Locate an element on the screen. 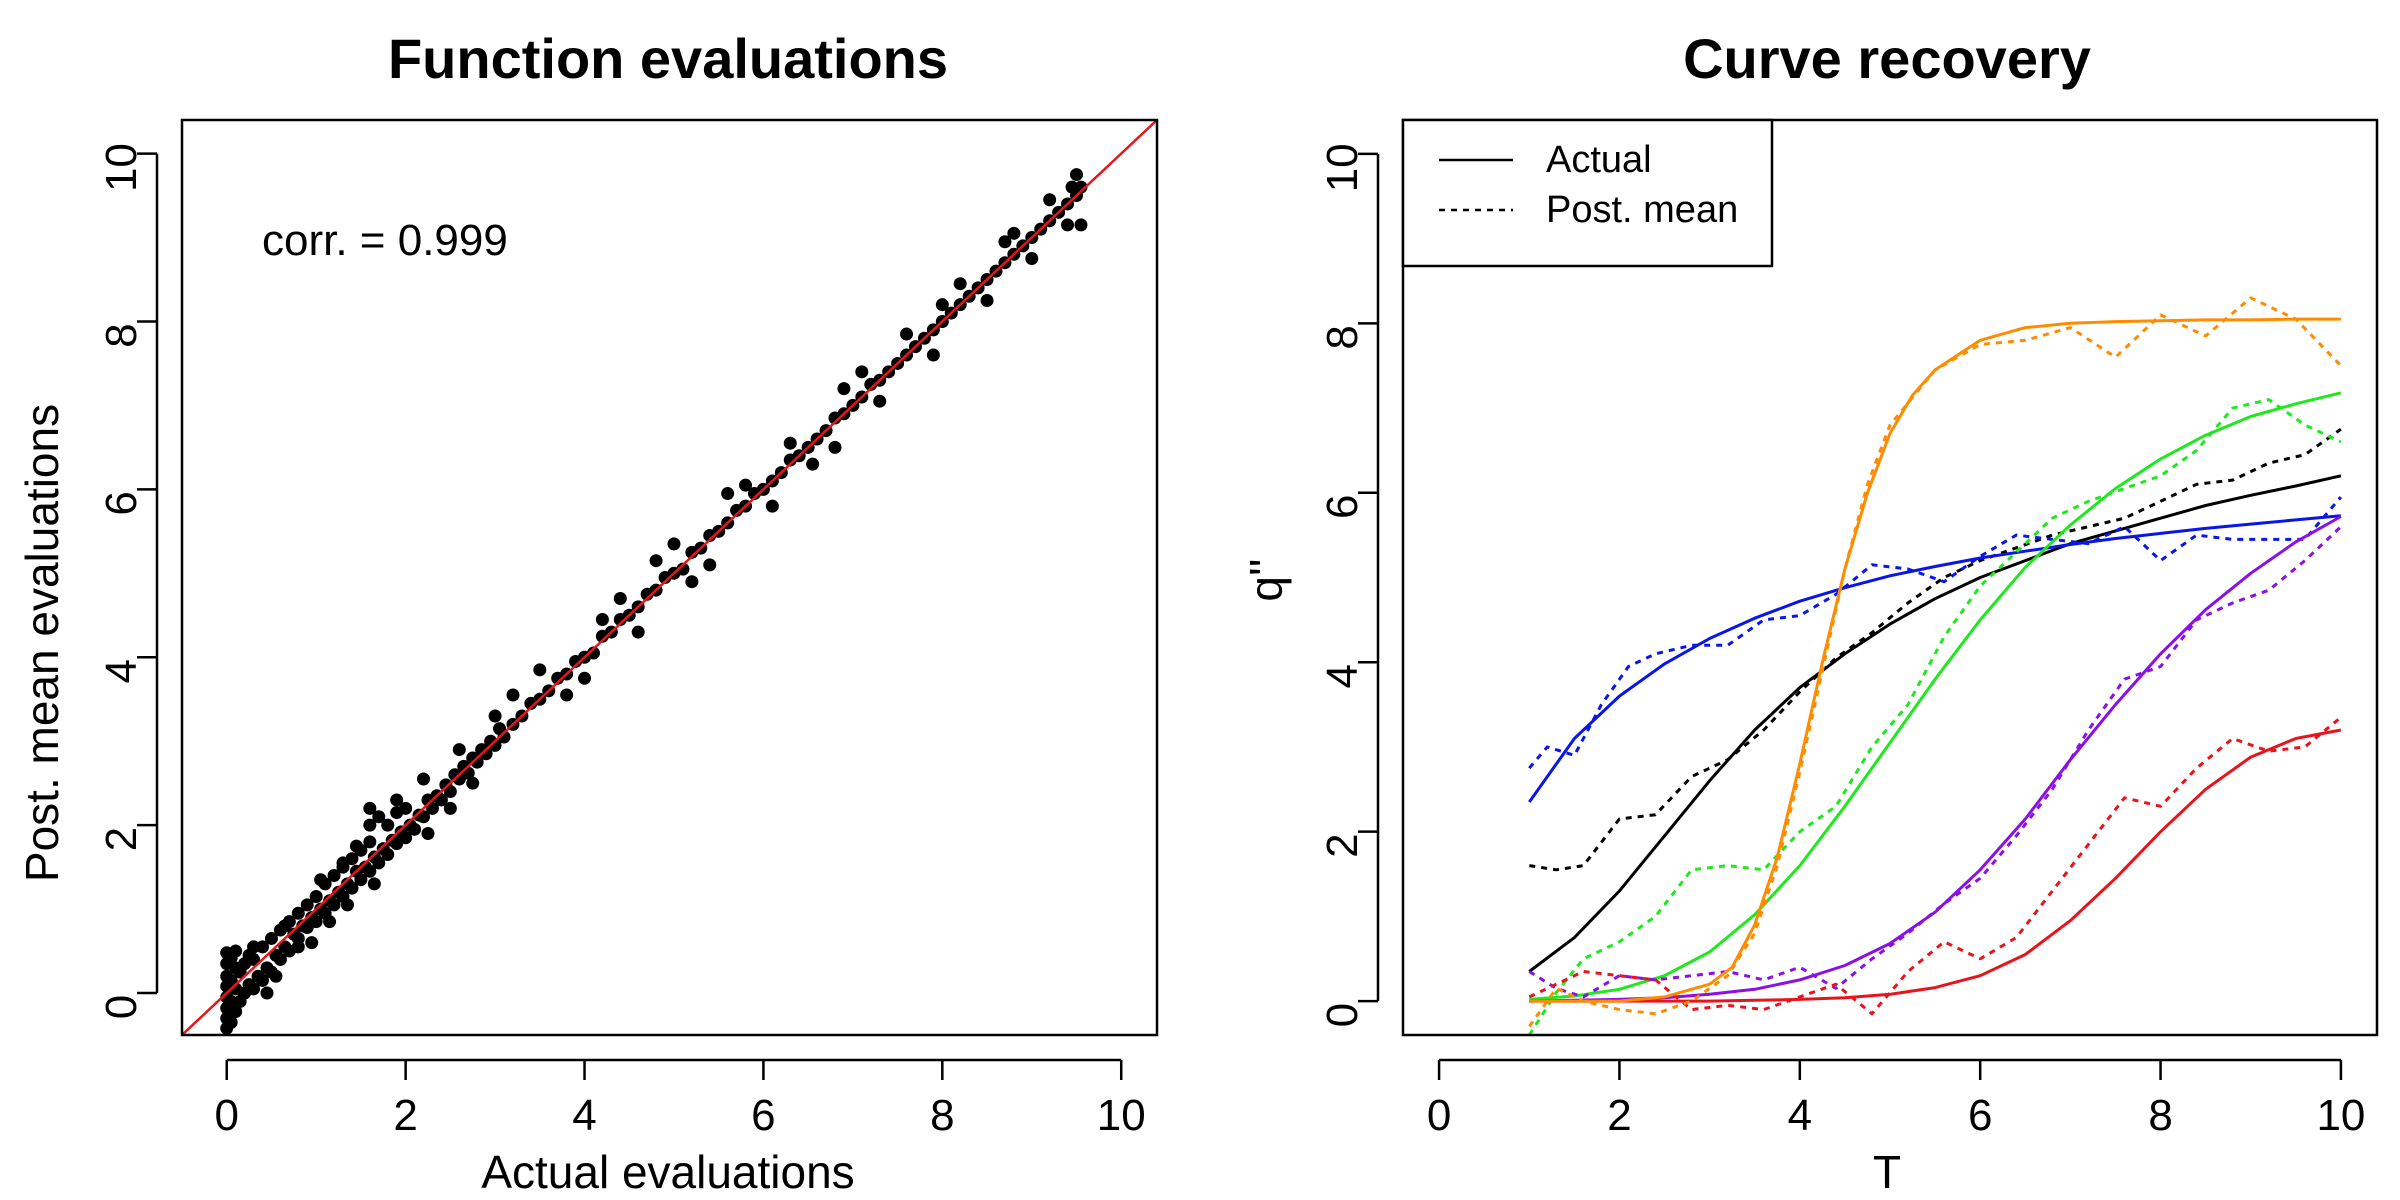  x-tick-label: 2 is located at coordinates (405, 1115).